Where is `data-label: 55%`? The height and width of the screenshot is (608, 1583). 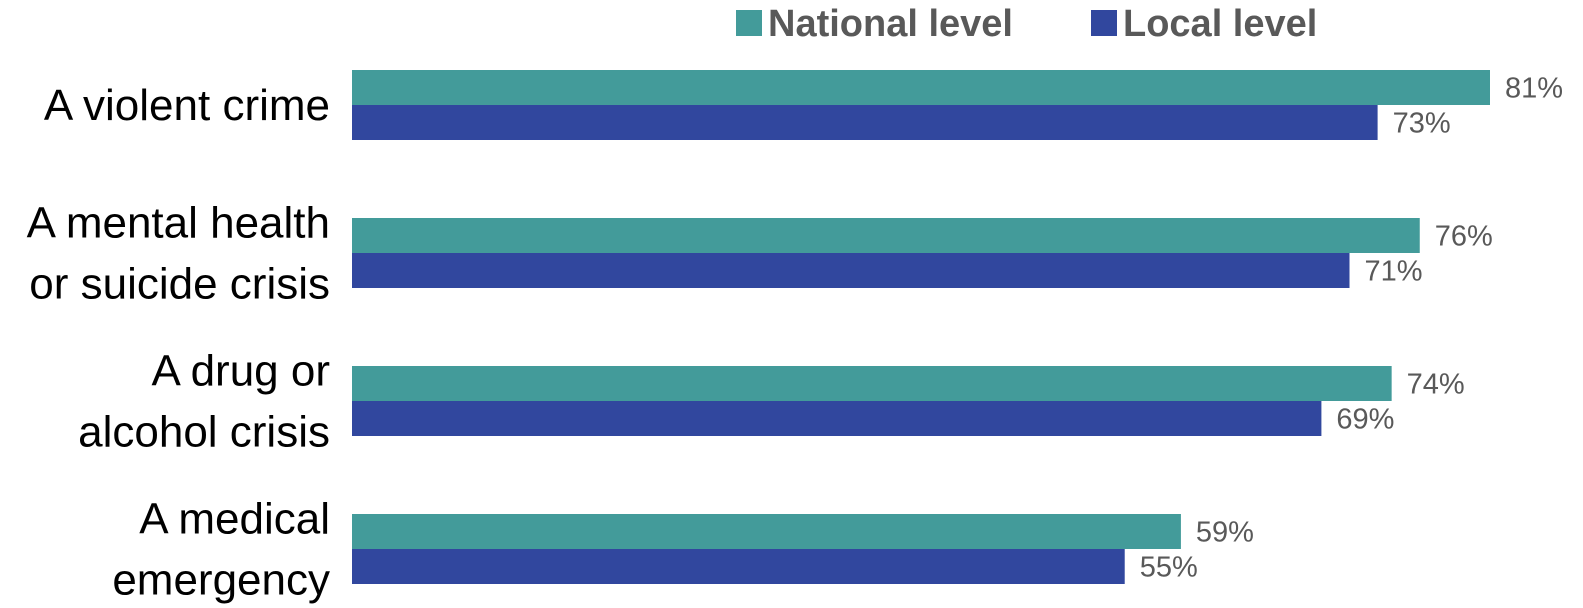 data-label: 55% is located at coordinates (1169, 568).